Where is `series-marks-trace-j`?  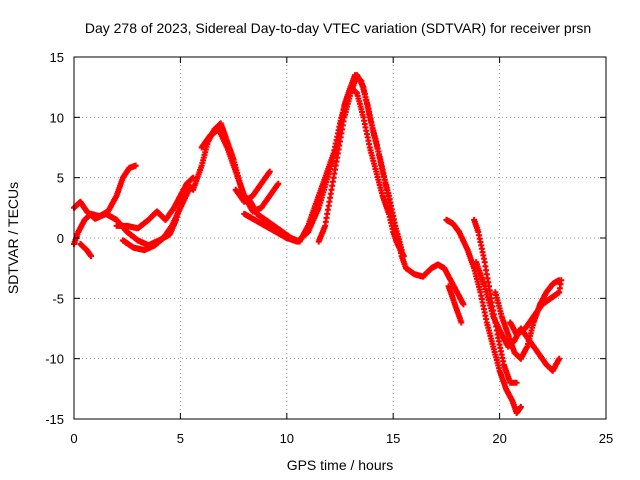 series-marks-trace-j is located at coordinates (483, 316).